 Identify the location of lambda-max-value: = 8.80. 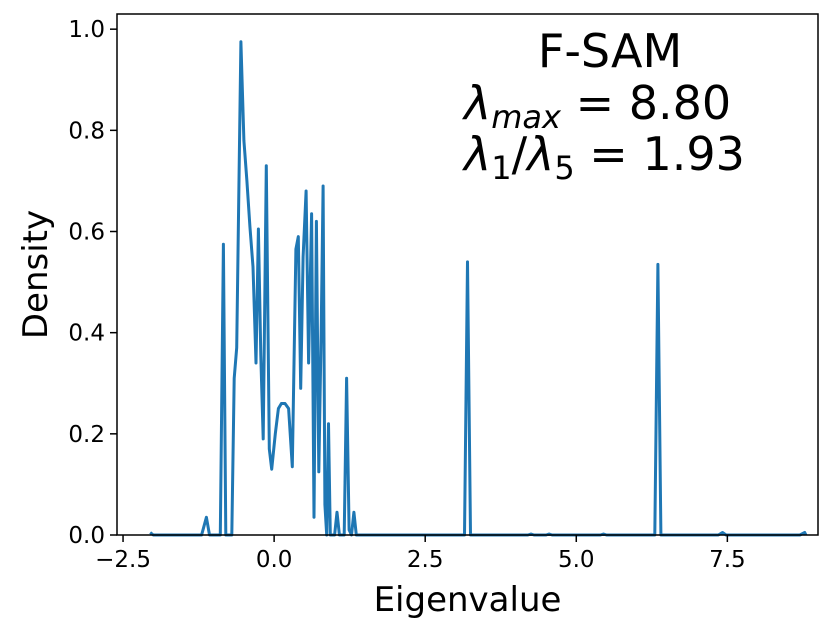
(646, 103).